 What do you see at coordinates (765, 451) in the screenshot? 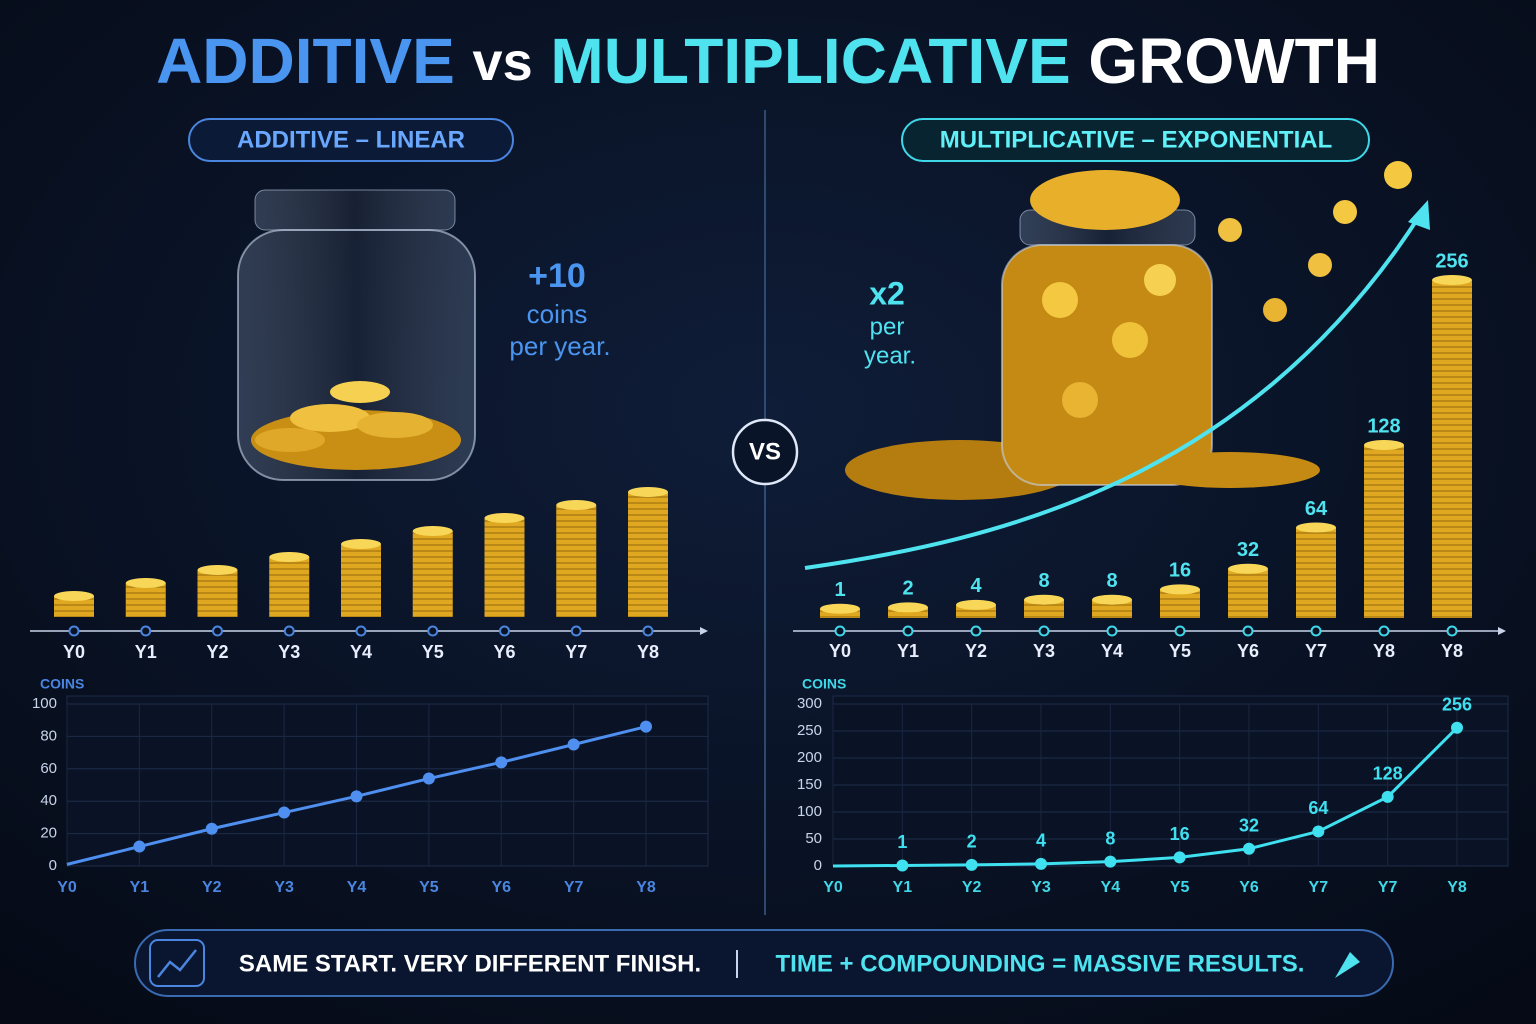
I see `vs-text: VS` at bounding box center [765, 451].